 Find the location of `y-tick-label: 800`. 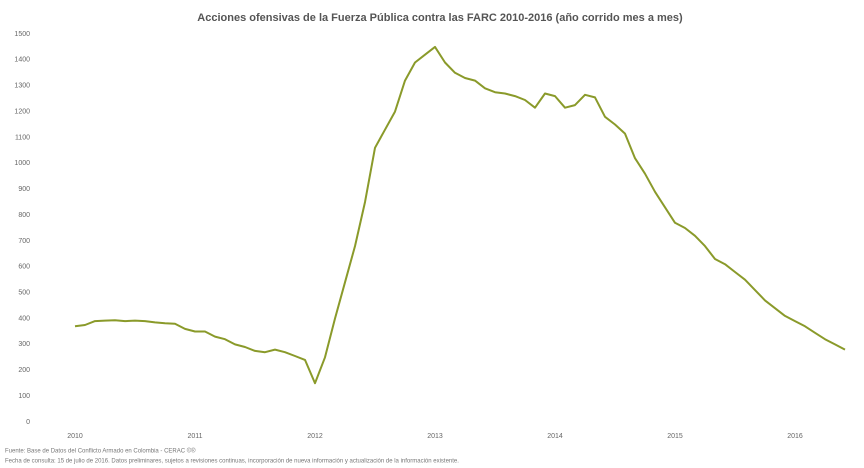

y-tick-label: 800 is located at coordinates (24, 215).